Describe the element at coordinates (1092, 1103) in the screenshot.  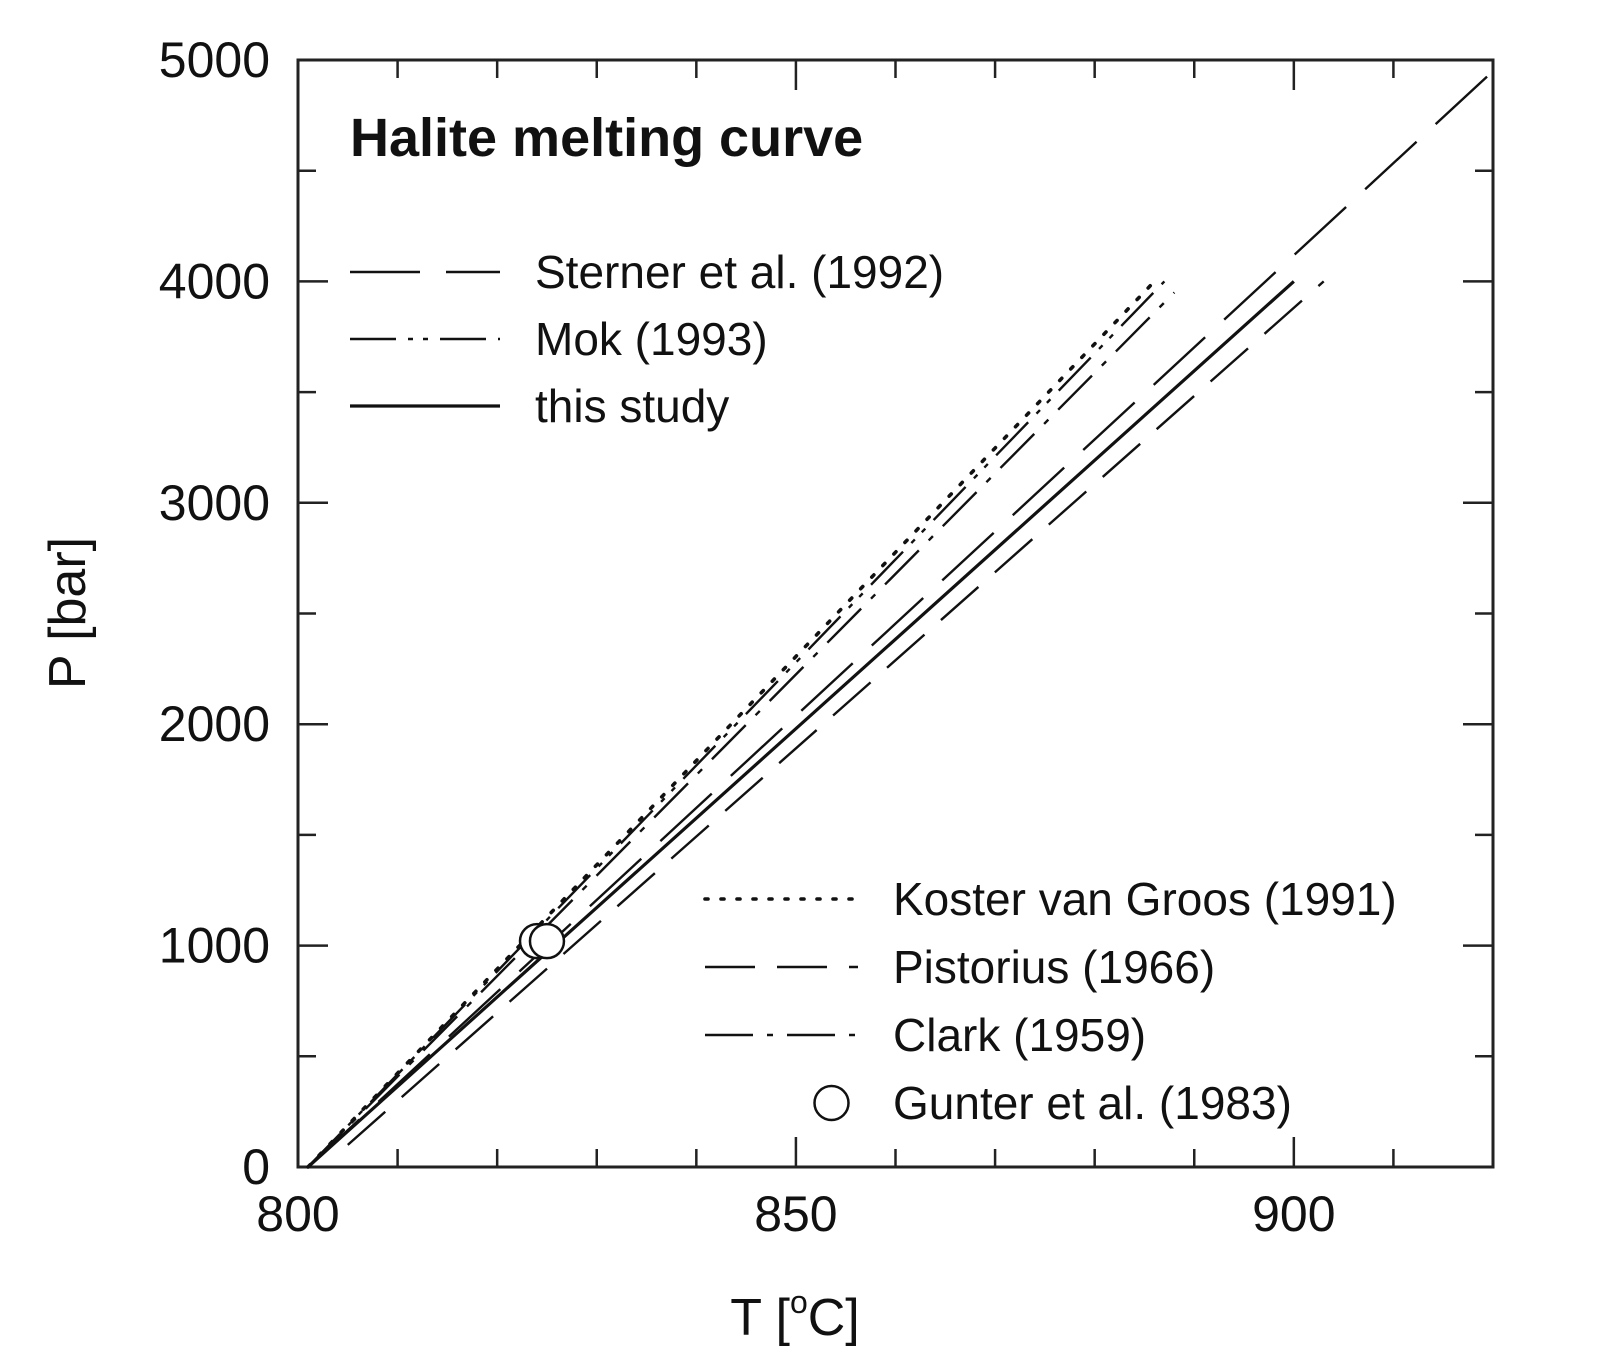
I see `legend-label-gunter-et-al-1983: Gunter et al. (1983)` at that location.